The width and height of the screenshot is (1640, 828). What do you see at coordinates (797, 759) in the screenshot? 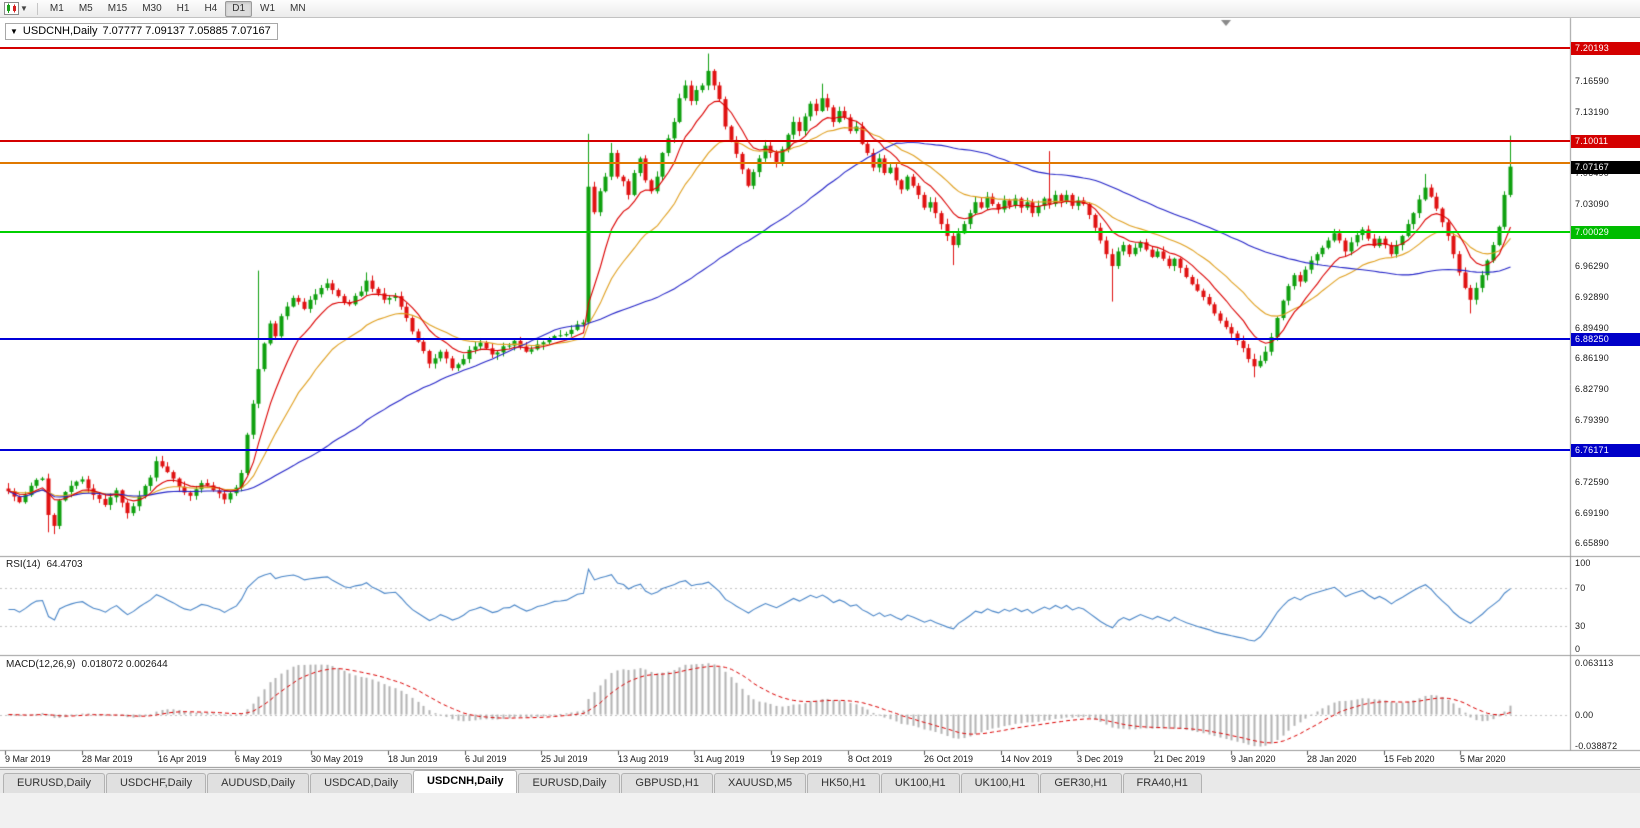
I see `time-axis-label: 19 Sep 2019` at bounding box center [797, 759].